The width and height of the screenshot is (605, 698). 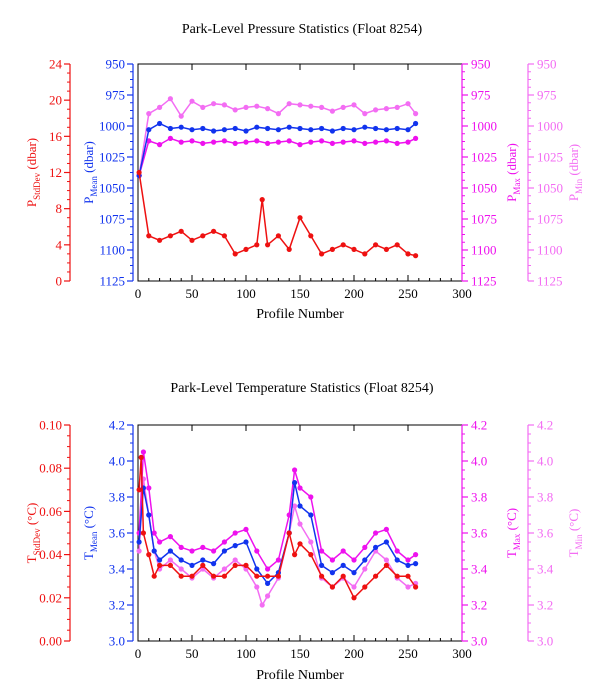 I want to click on y-axis-label-max: TMax (°C), so click(x=513, y=533).